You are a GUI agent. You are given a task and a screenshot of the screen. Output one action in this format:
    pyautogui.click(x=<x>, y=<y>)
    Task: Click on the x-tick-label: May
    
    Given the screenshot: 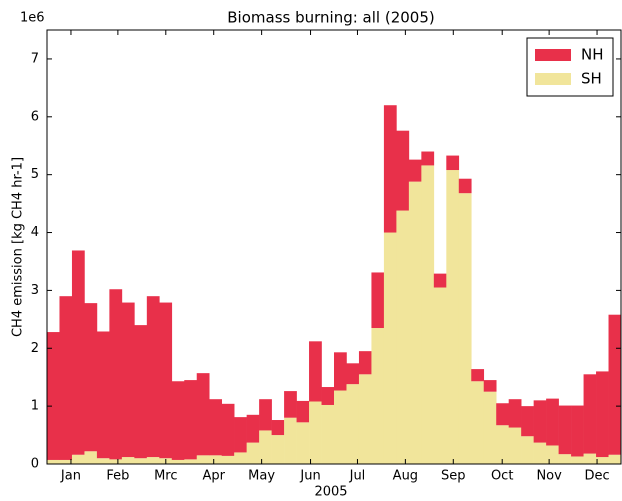 What is the action you would take?
    pyautogui.click(x=261, y=476)
    